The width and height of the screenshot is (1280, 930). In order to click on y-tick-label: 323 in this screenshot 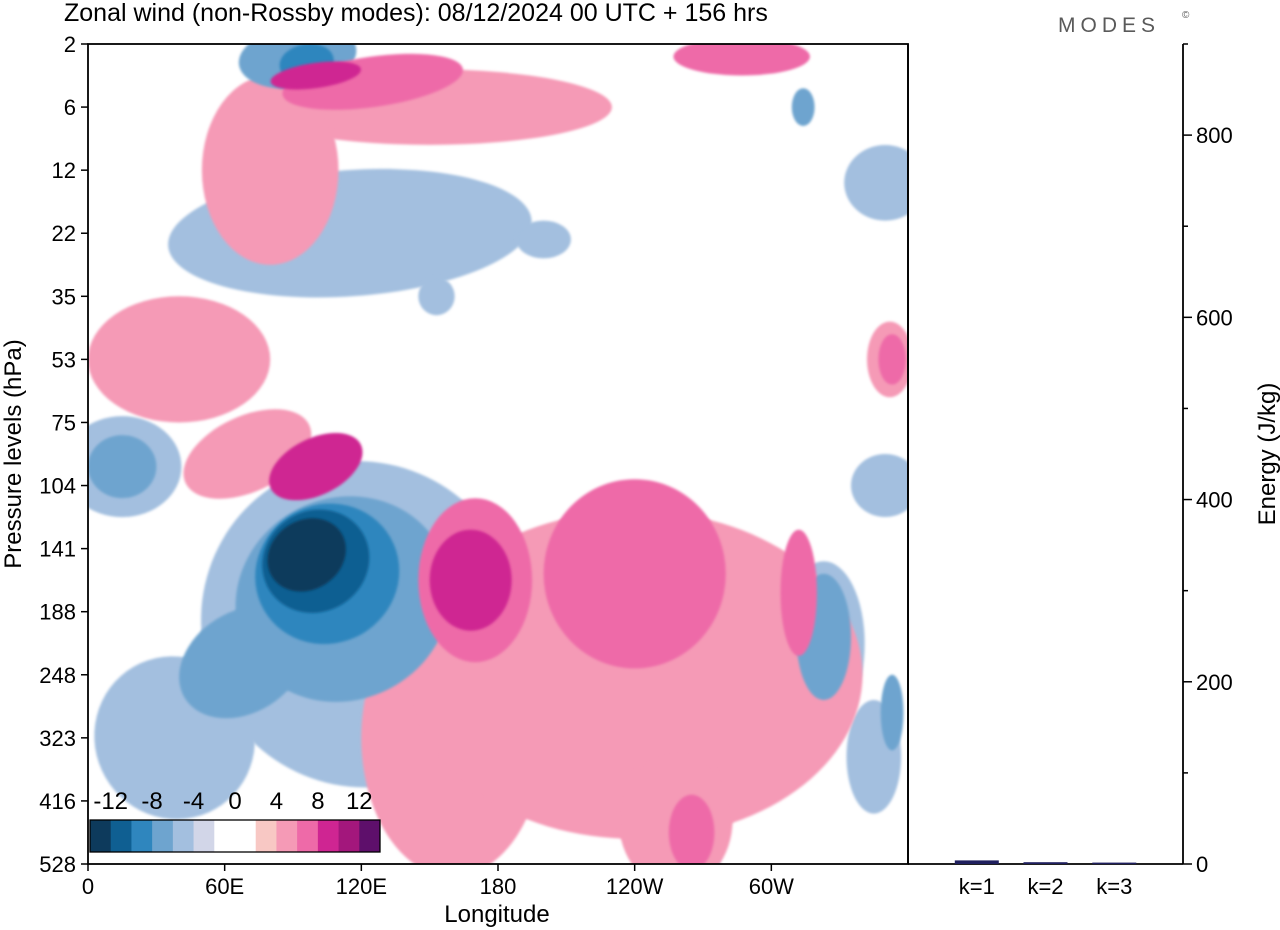, I will do `click(57, 738)`.